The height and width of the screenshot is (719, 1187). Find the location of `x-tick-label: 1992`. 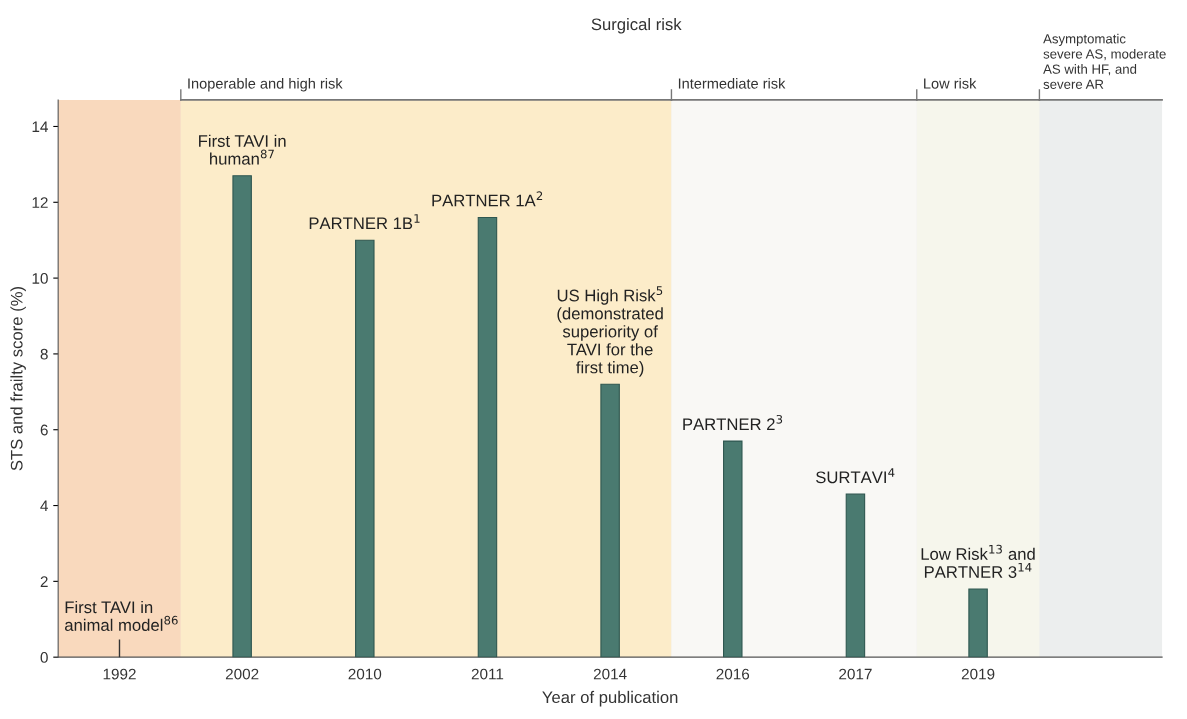

x-tick-label: 1992 is located at coordinates (119, 674).